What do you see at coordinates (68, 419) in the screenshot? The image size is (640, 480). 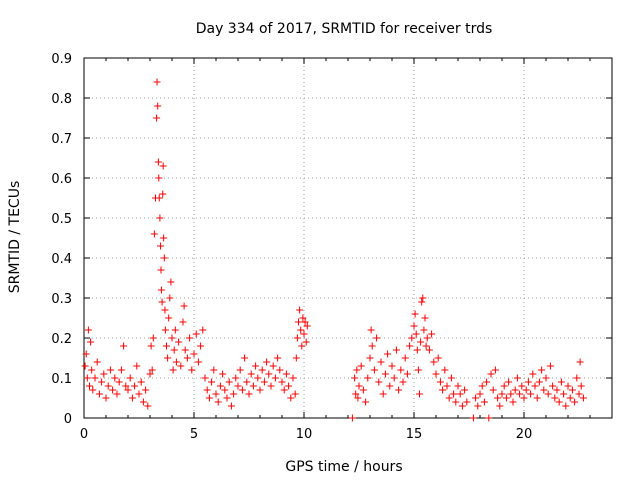 I see `y-tick-label: 0` at bounding box center [68, 419].